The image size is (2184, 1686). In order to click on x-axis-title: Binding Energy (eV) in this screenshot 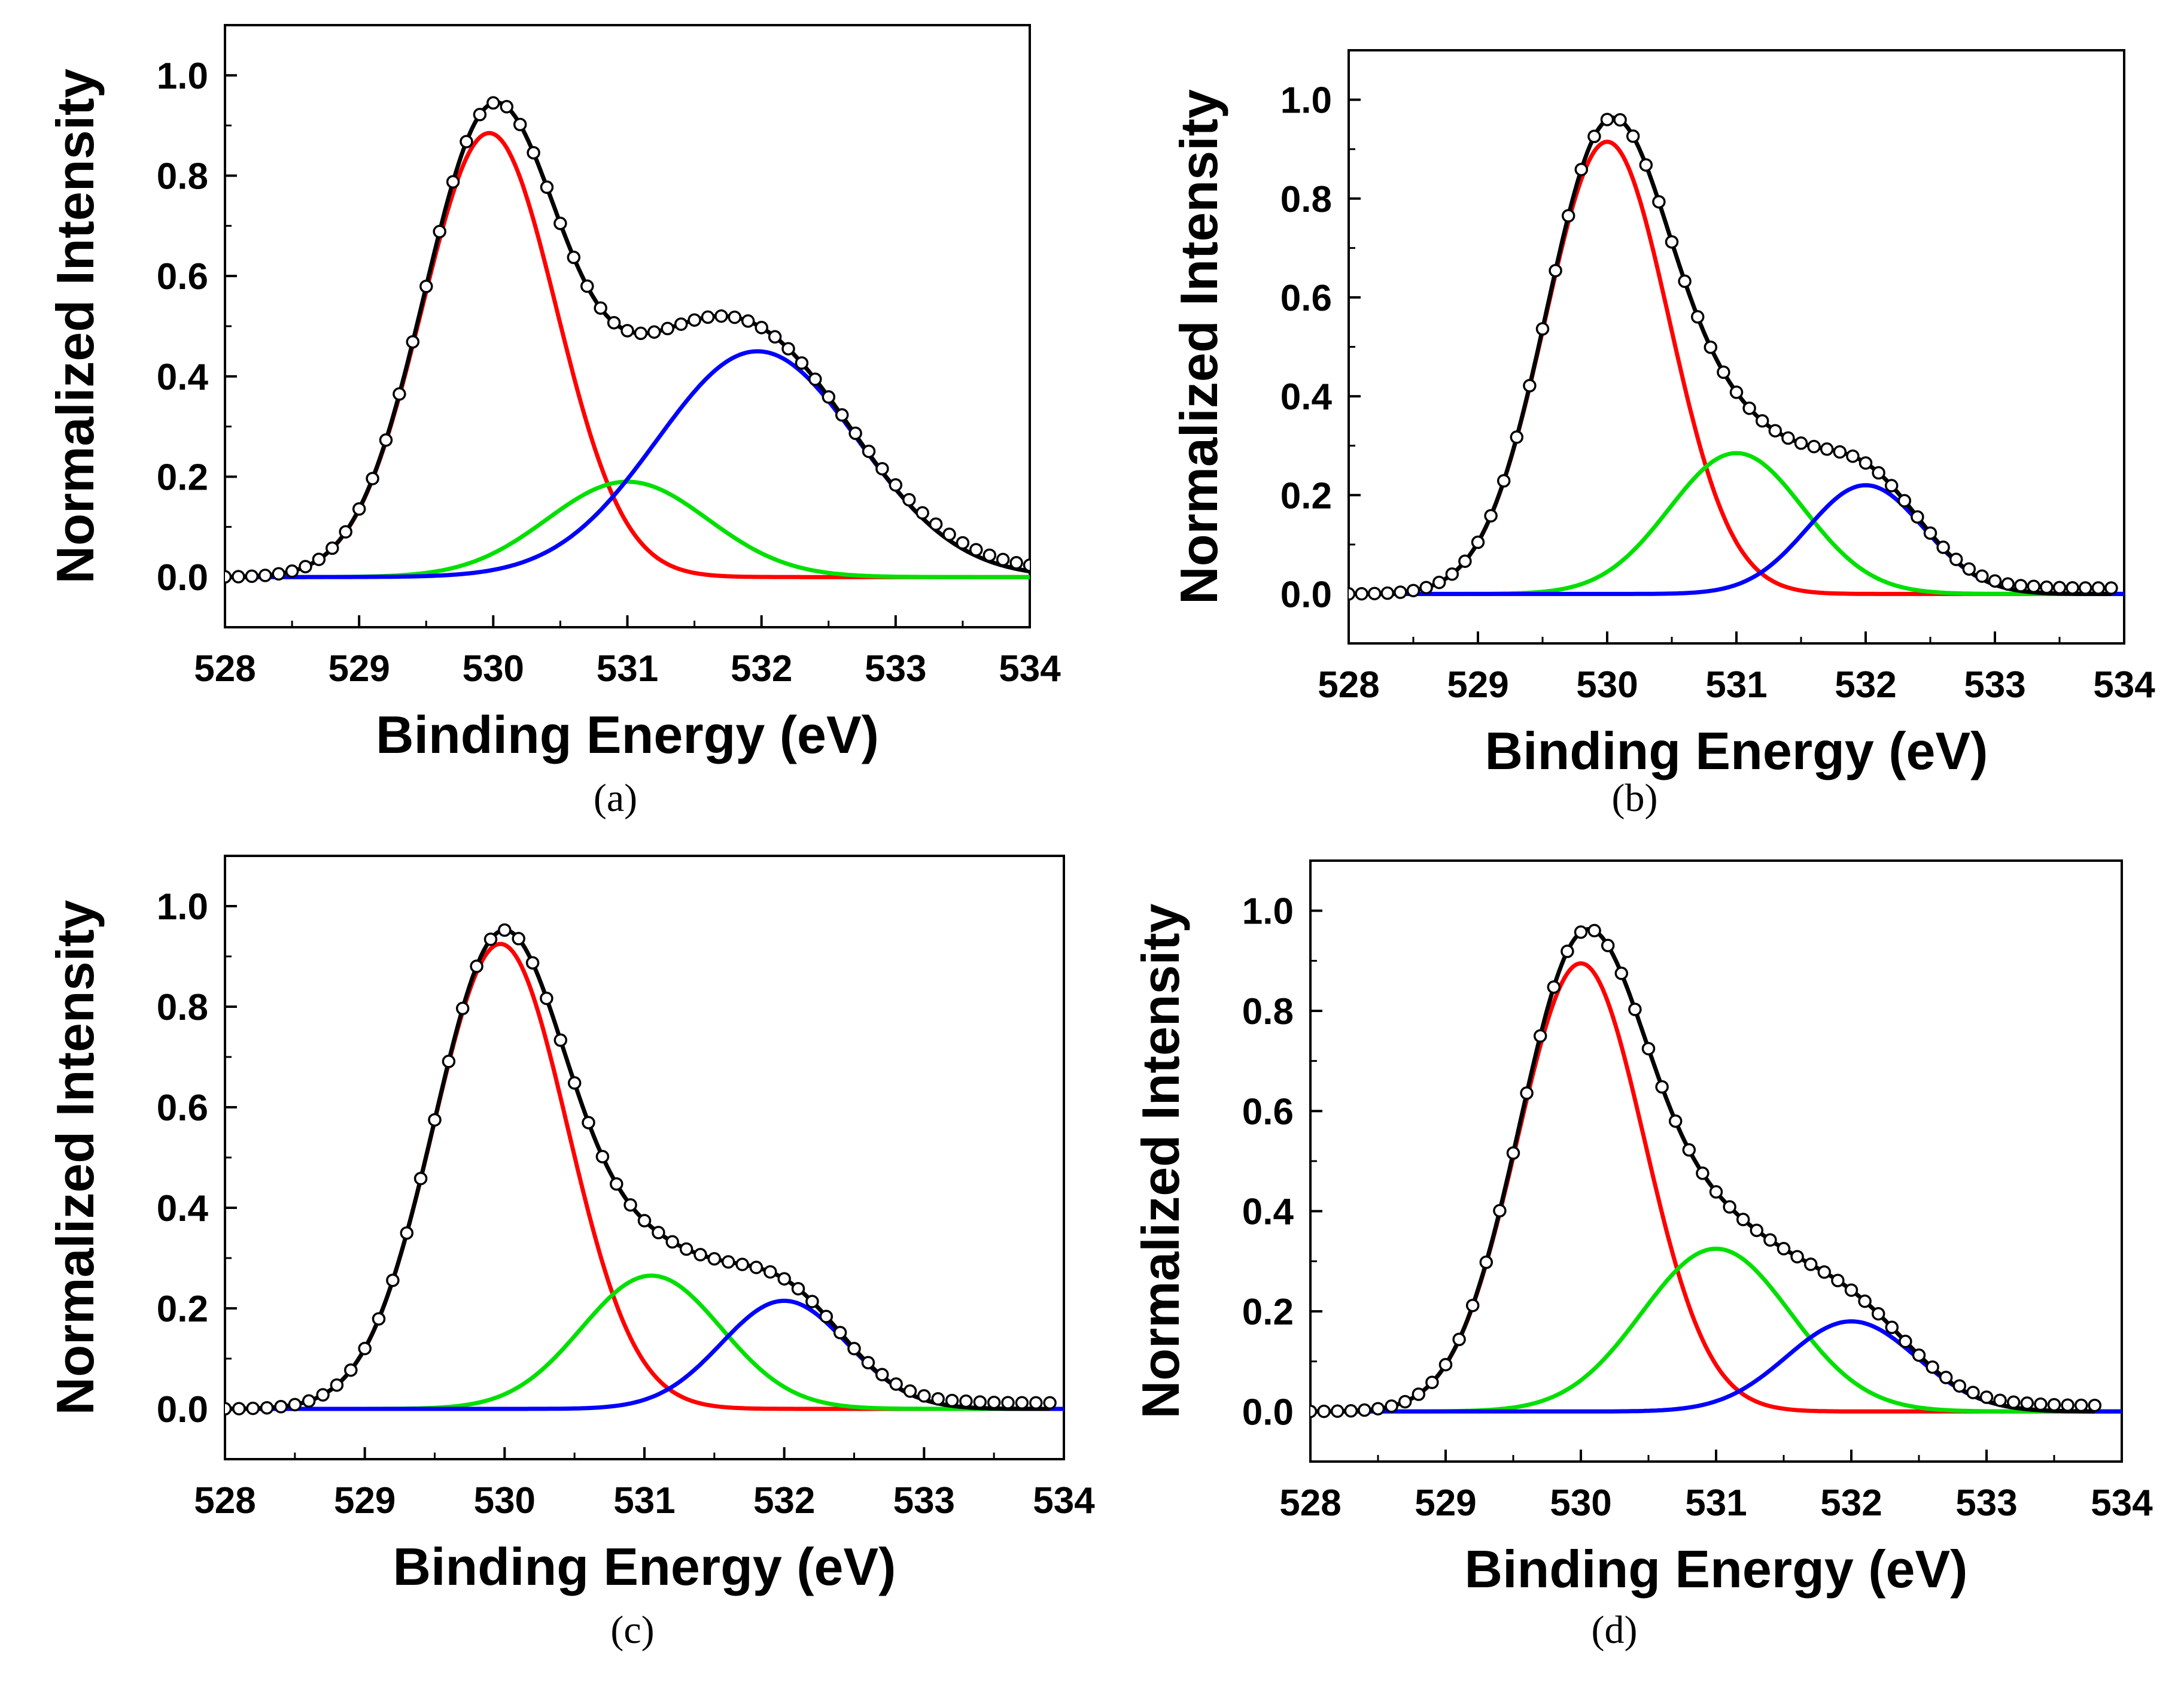, I will do `click(645, 1566)`.